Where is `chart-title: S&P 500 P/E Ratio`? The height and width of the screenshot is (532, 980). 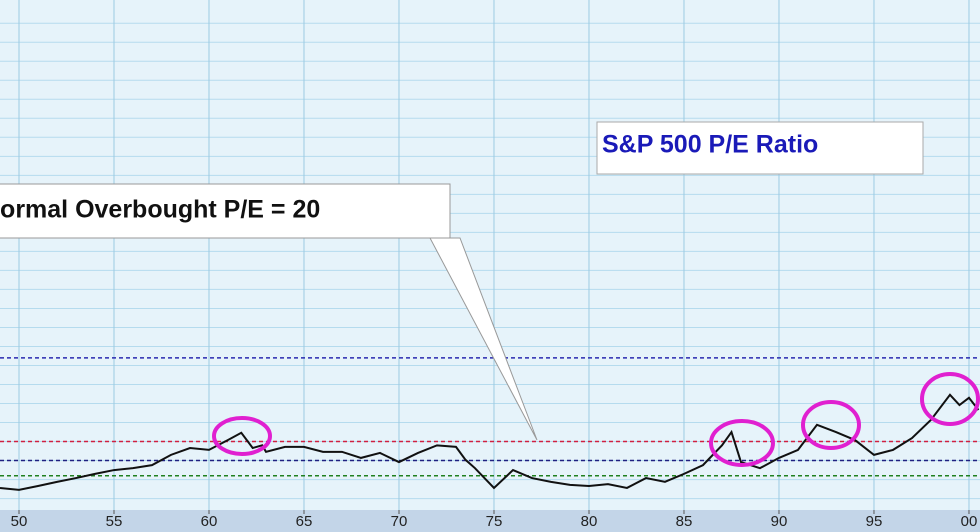 chart-title: S&P 500 P/E Ratio is located at coordinates (710, 145).